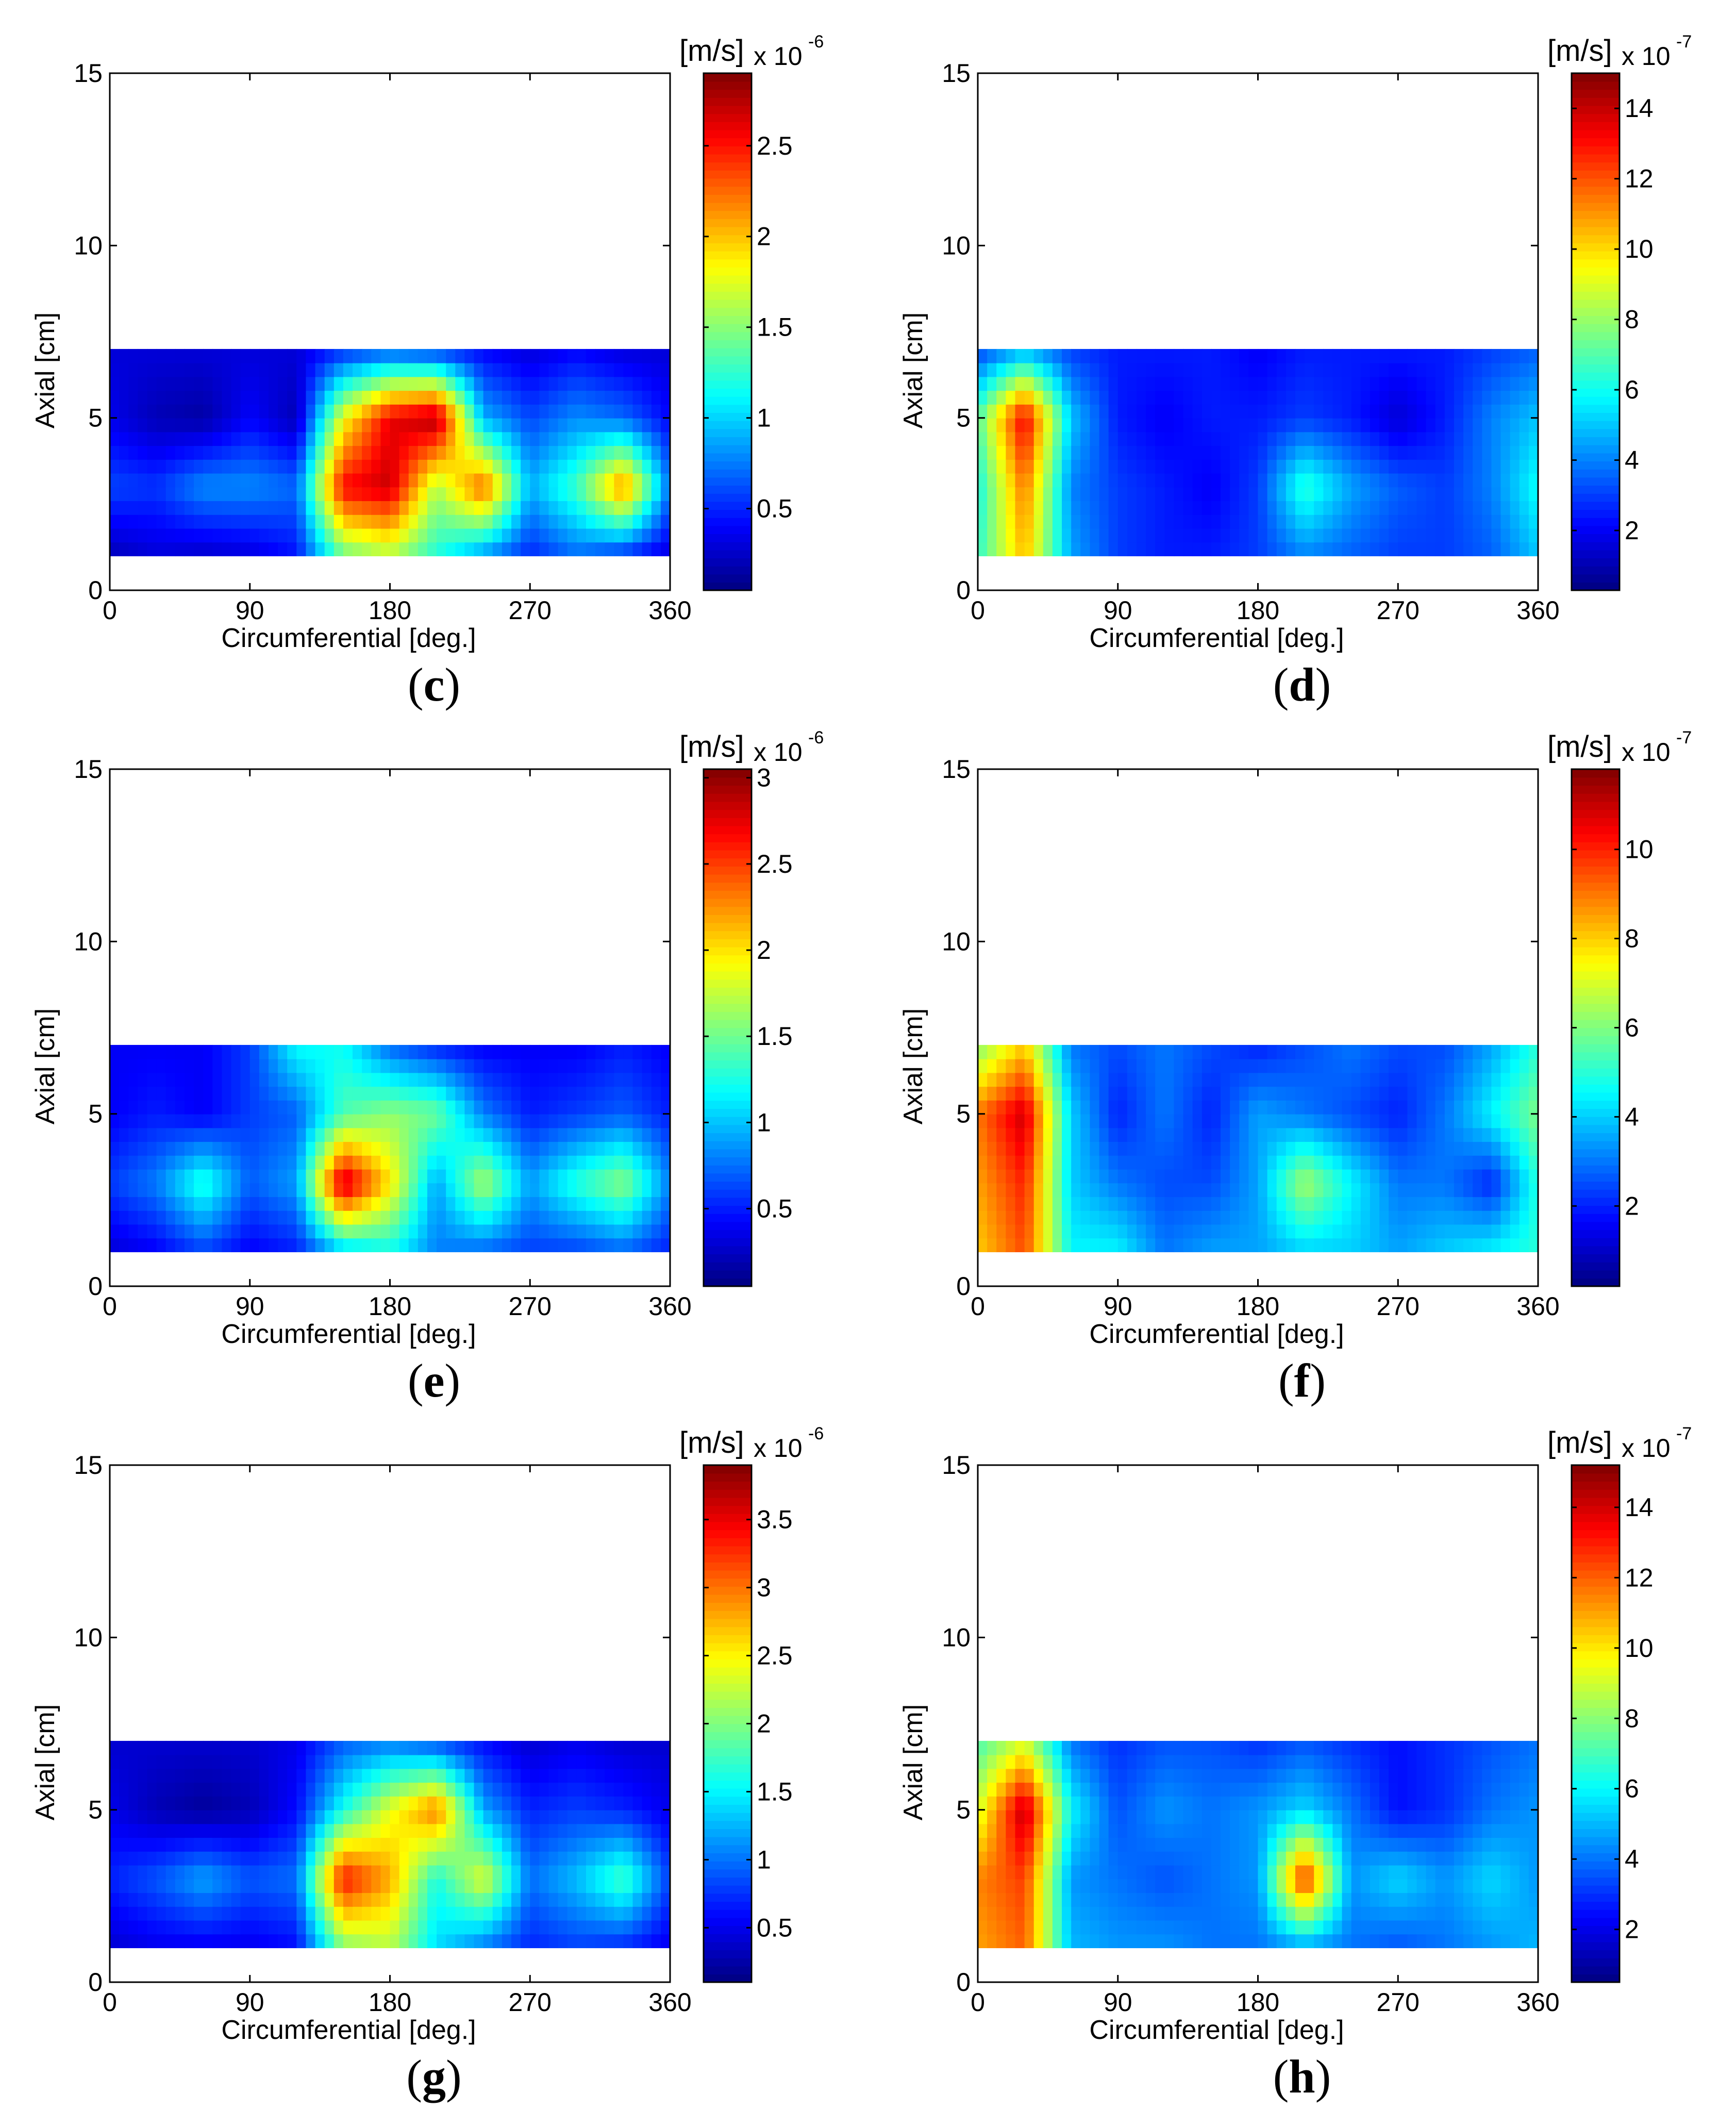 The width and height of the screenshot is (1736, 2126). Describe the element at coordinates (1639, 108) in the screenshot. I see `colorbar-tick-label: 14` at that location.